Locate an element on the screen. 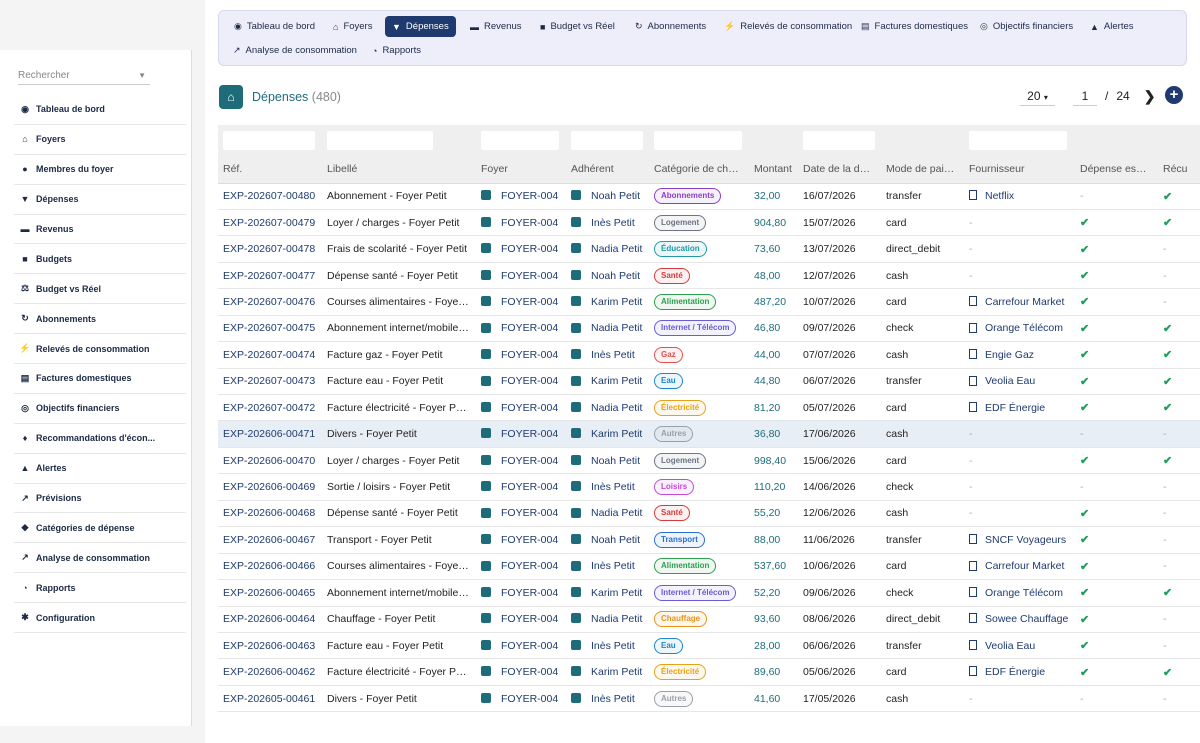 The height and width of the screenshot is (743, 1200). sidebar-item: ⚖ Budget vs Réel is located at coordinates (100, 289).